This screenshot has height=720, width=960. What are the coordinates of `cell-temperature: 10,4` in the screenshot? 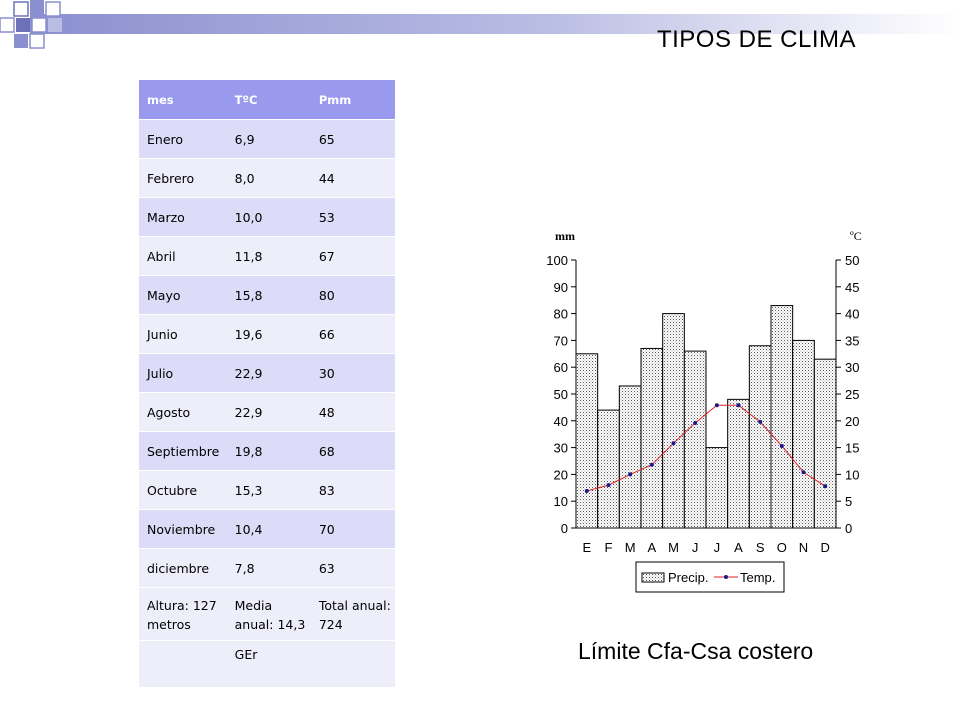 It's located at (268, 529).